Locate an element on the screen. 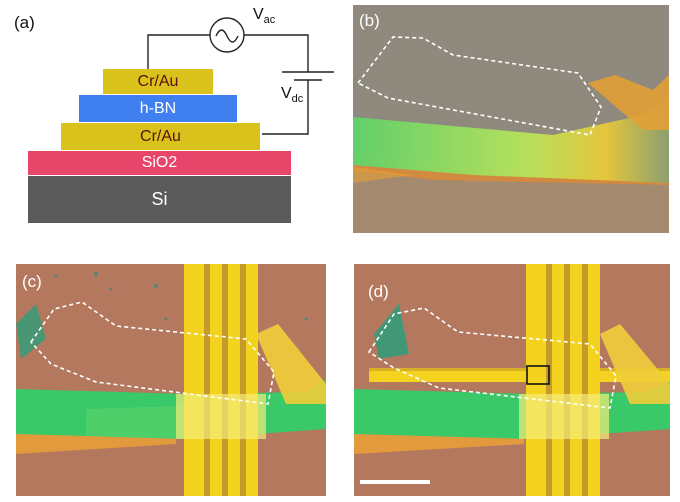  scale-bar is located at coordinates (395, 482).